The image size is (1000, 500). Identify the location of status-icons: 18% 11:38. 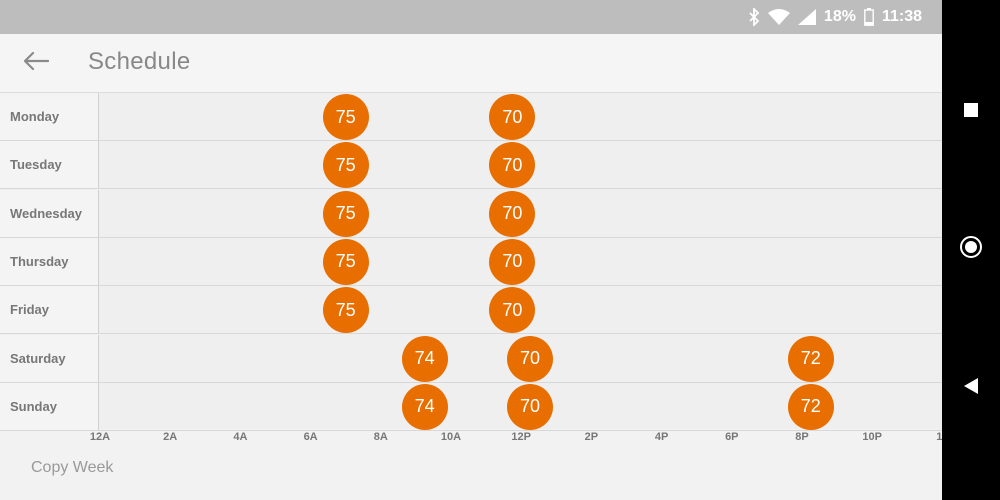
(835, 17).